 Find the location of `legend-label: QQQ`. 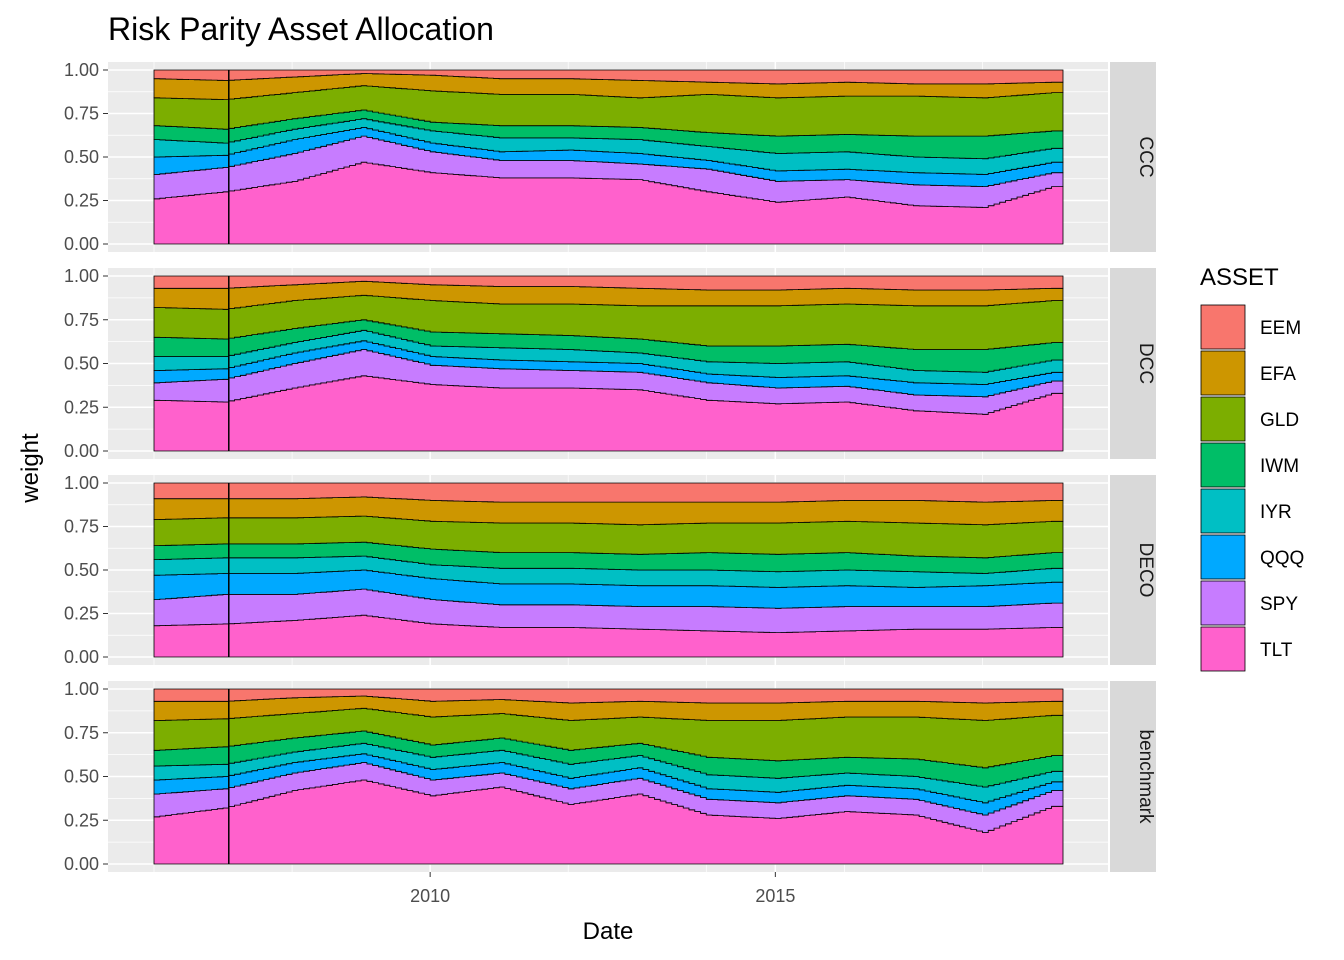

legend-label: QQQ is located at coordinates (1282, 558).